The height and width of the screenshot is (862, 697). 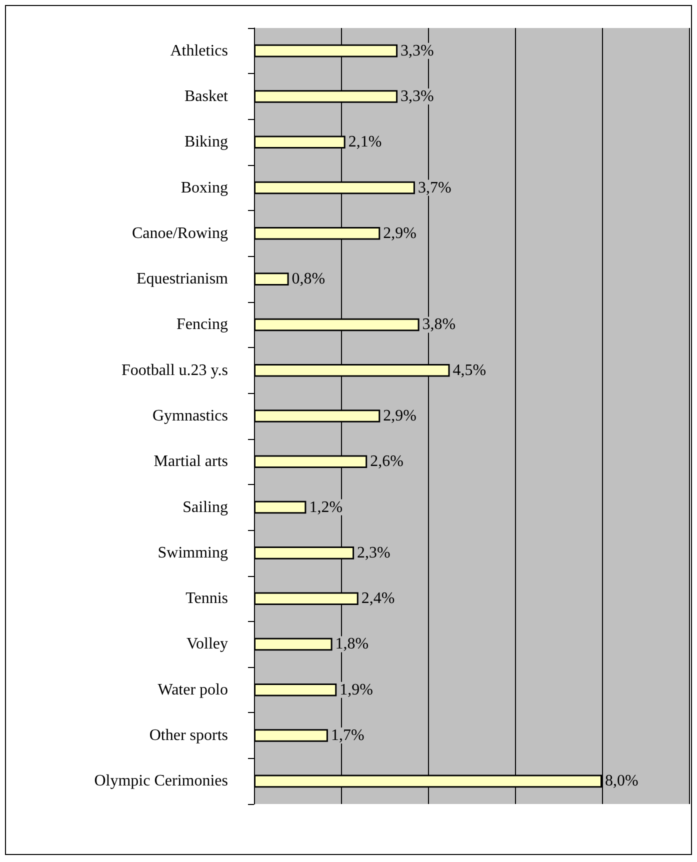 What do you see at coordinates (439, 325) in the screenshot?
I see `data-label: 3,8%` at bounding box center [439, 325].